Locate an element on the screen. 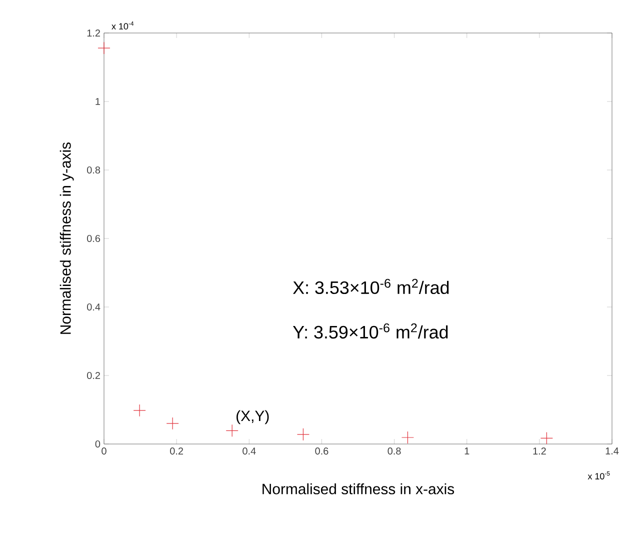 The width and height of the screenshot is (635, 559). x-tick-label: 0.8 is located at coordinates (394, 451).